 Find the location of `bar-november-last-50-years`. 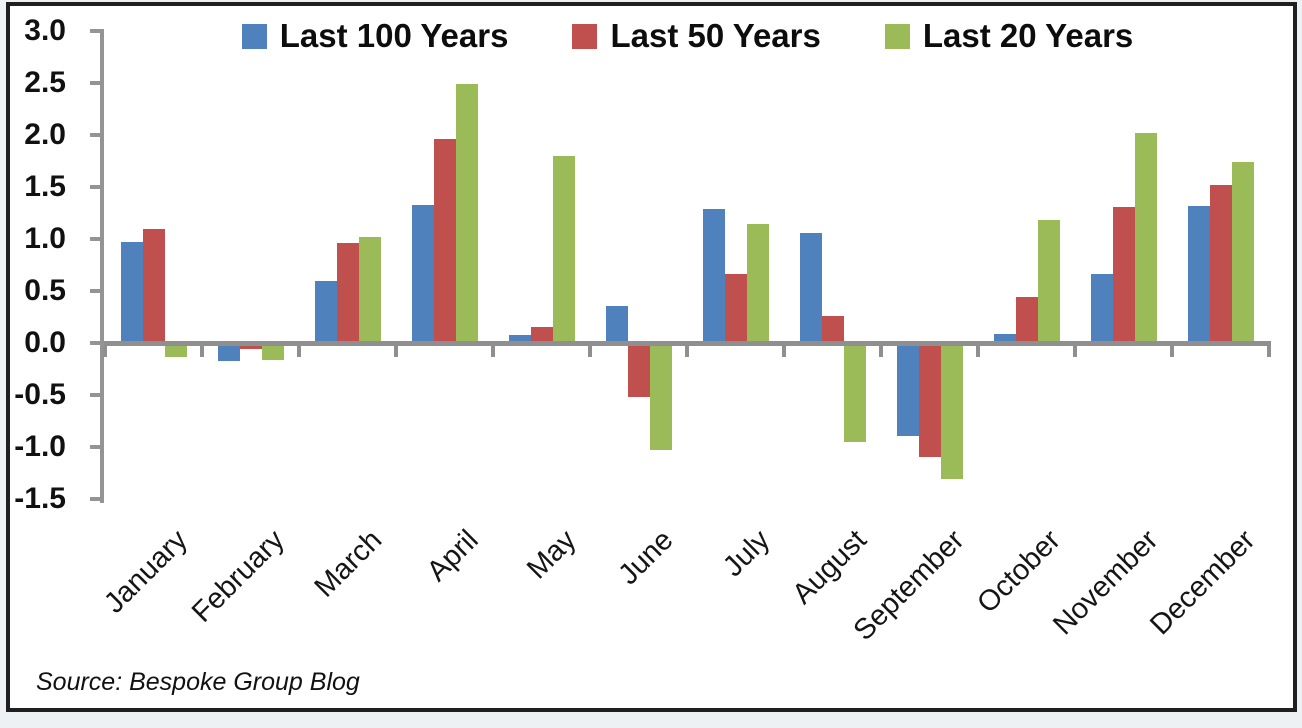

bar-november-last-50-years is located at coordinates (1123, 274).